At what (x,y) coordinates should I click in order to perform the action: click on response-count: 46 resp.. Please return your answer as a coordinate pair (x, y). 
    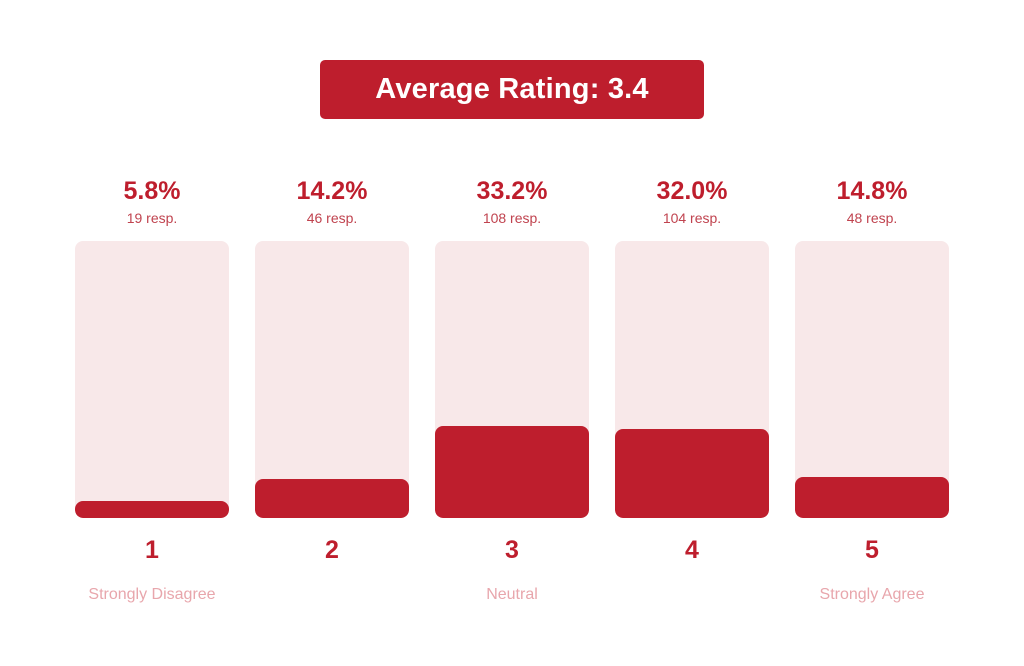
    Looking at the image, I should click on (332, 218).